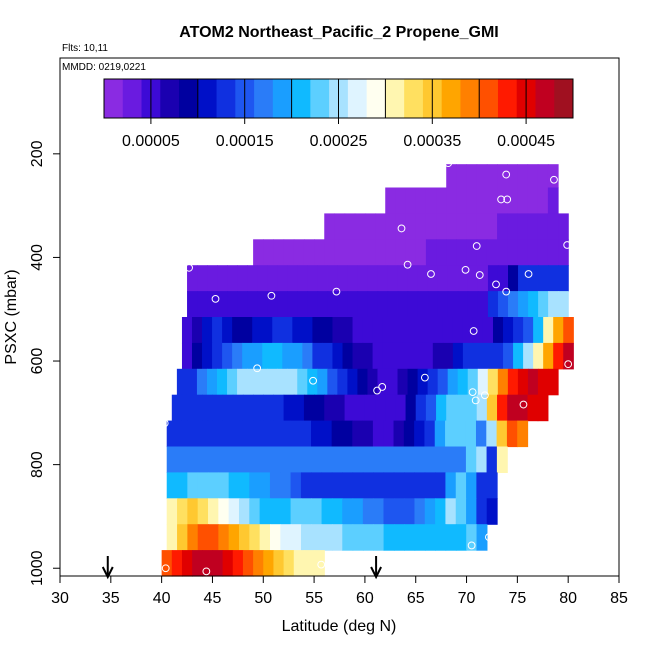  What do you see at coordinates (517, 598) in the screenshot?
I see `x-tick-label: 75` at bounding box center [517, 598].